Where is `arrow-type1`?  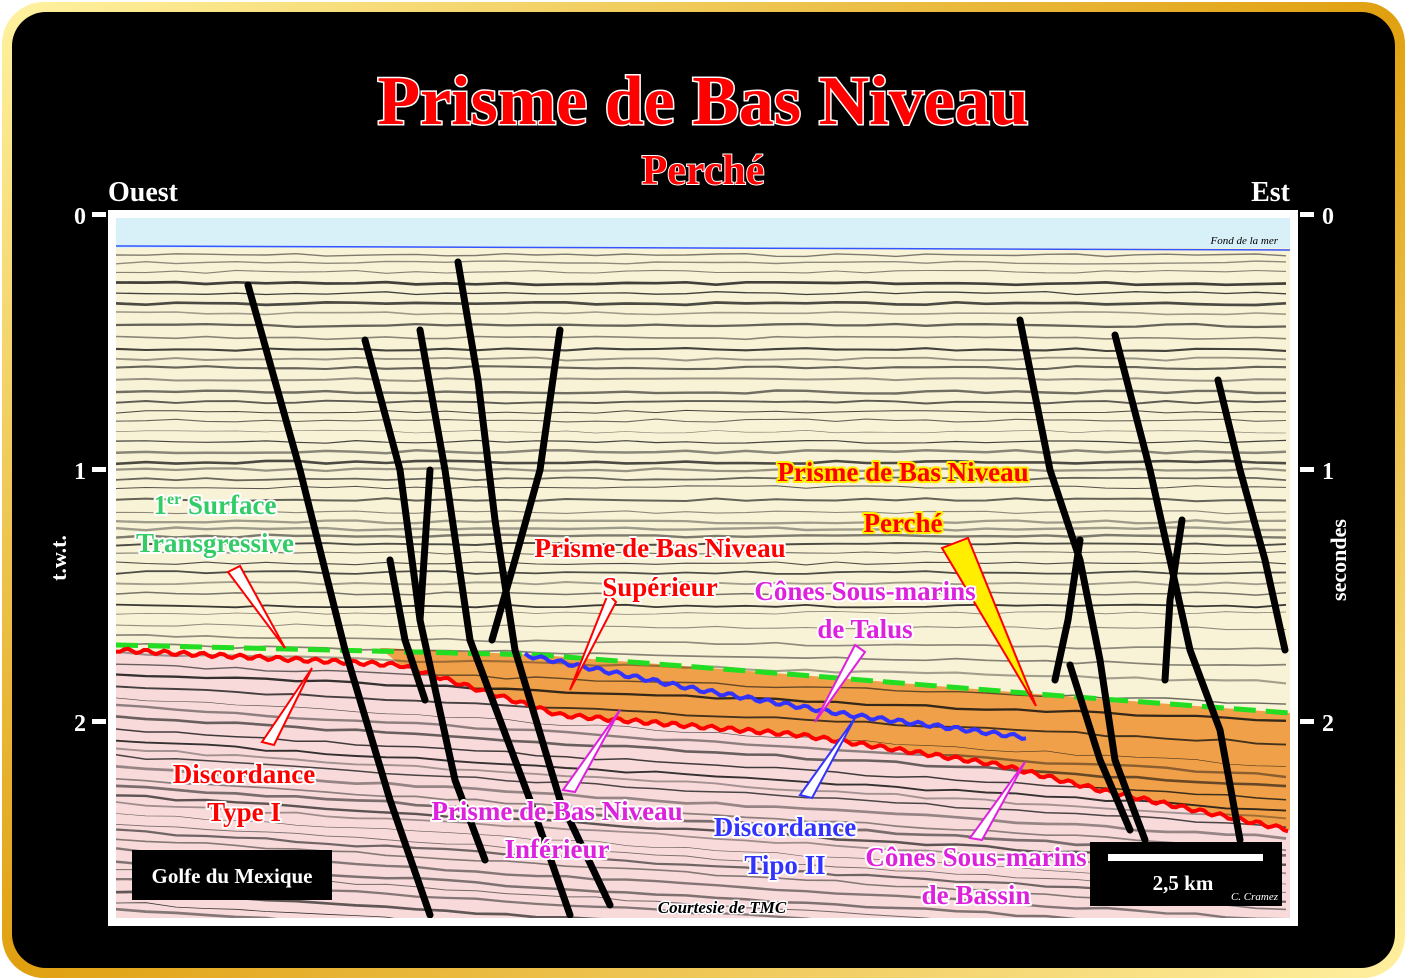 arrow-type1 is located at coordinates (286, 707).